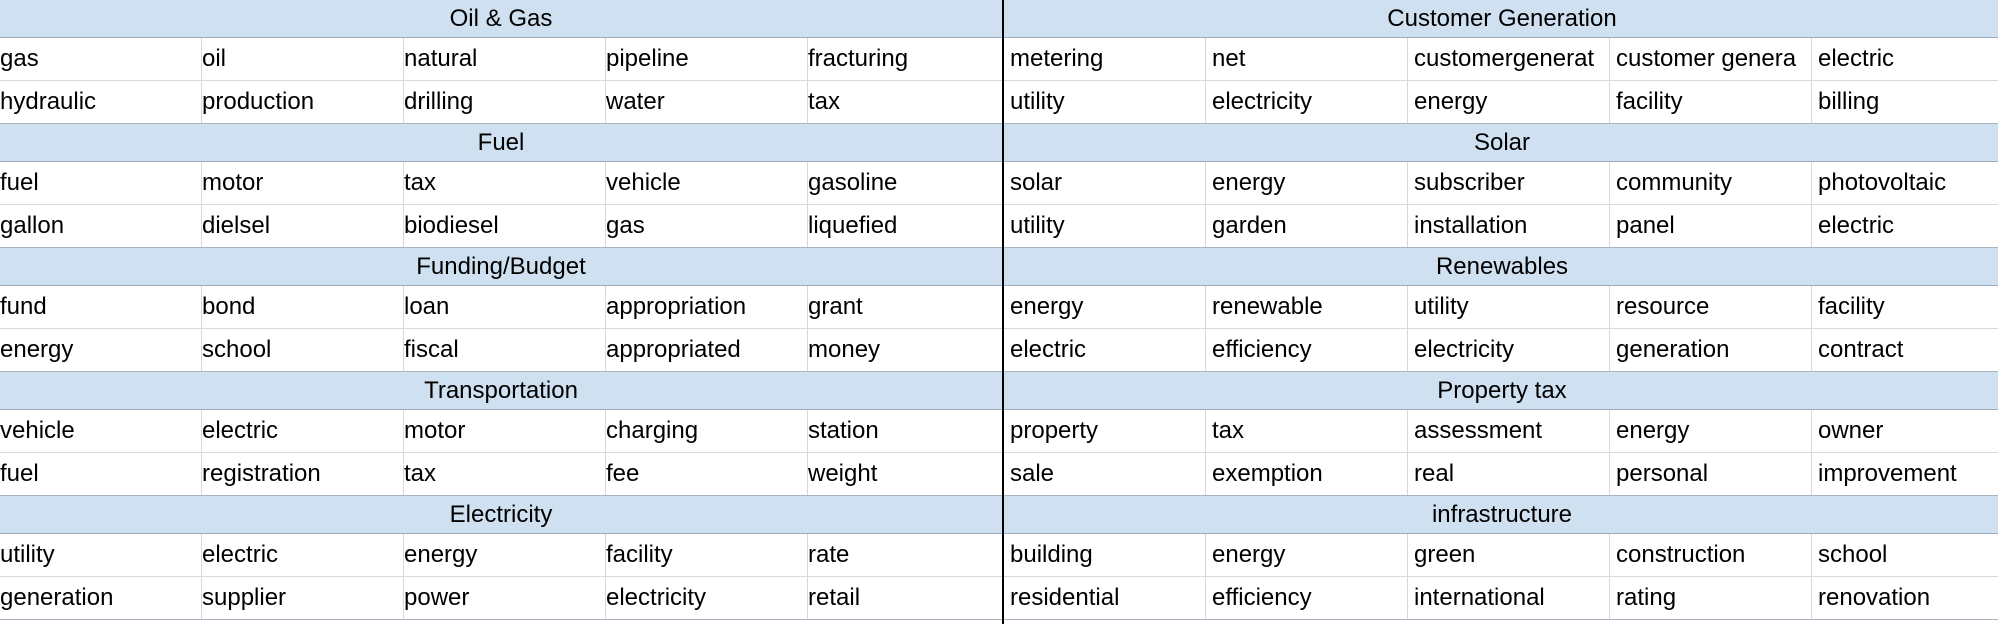 This screenshot has height=624, width=1998. What do you see at coordinates (1105, 431) in the screenshot?
I see `table-cell: property` at bounding box center [1105, 431].